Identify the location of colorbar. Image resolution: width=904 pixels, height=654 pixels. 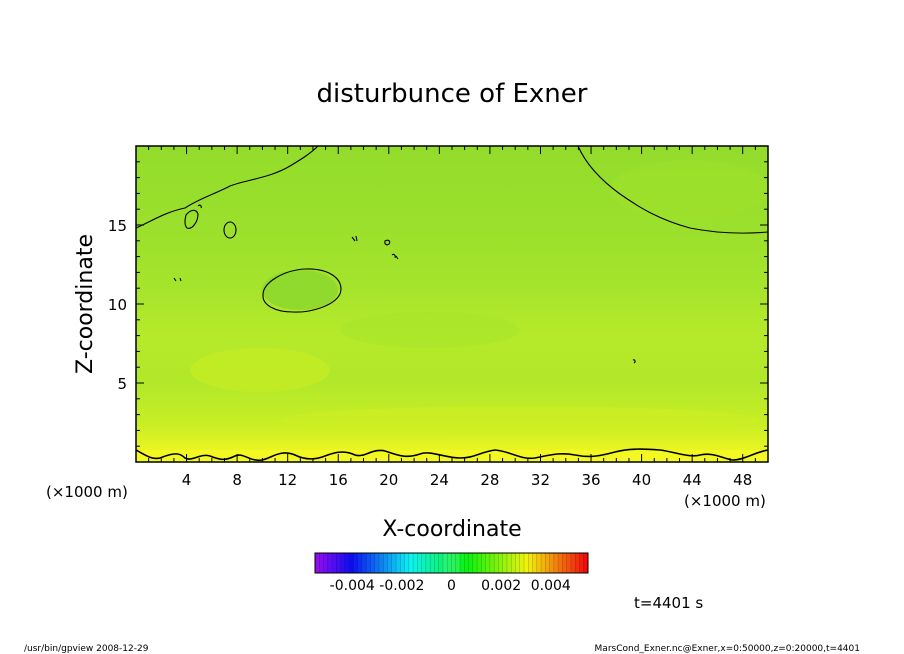
(452, 563).